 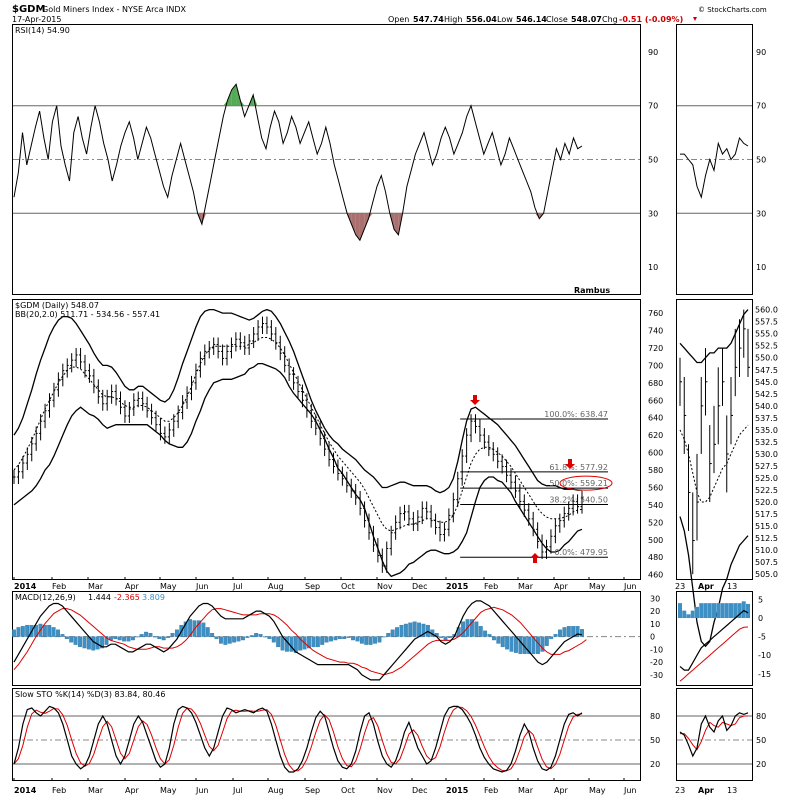 I want to click on fibonacci-level-label: 50.0%: 559.21, so click(x=578, y=483).